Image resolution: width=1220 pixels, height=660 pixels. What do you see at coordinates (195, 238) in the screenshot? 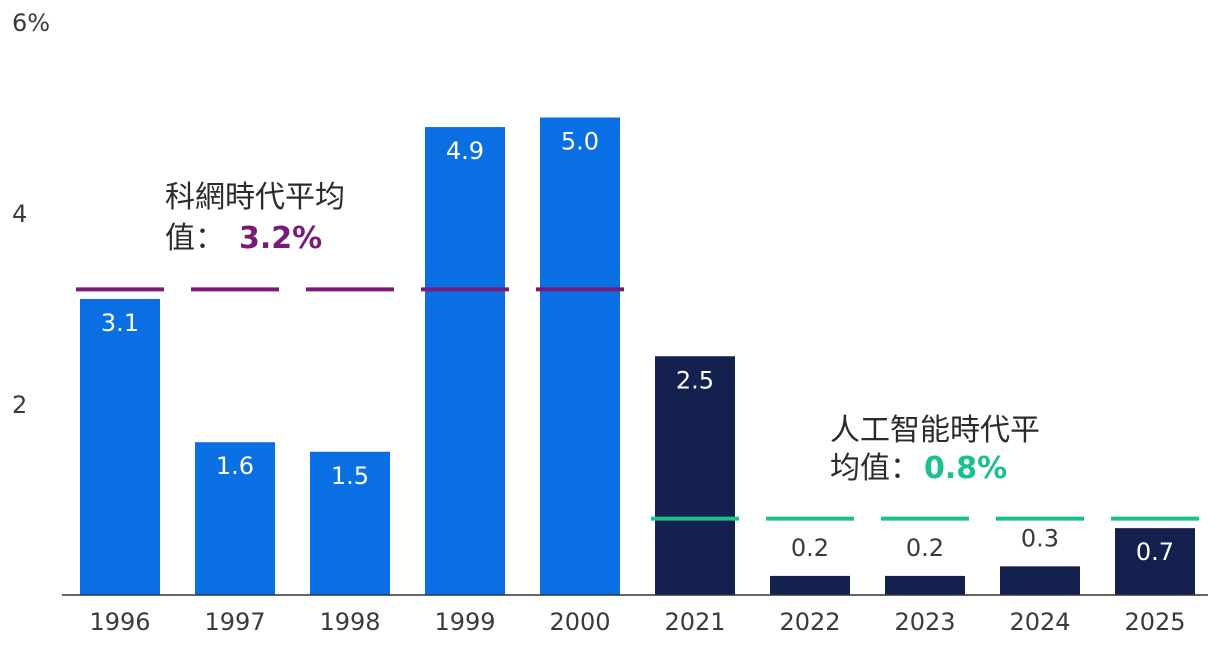
I see `era1-label-prefix: 值：` at bounding box center [195, 238].